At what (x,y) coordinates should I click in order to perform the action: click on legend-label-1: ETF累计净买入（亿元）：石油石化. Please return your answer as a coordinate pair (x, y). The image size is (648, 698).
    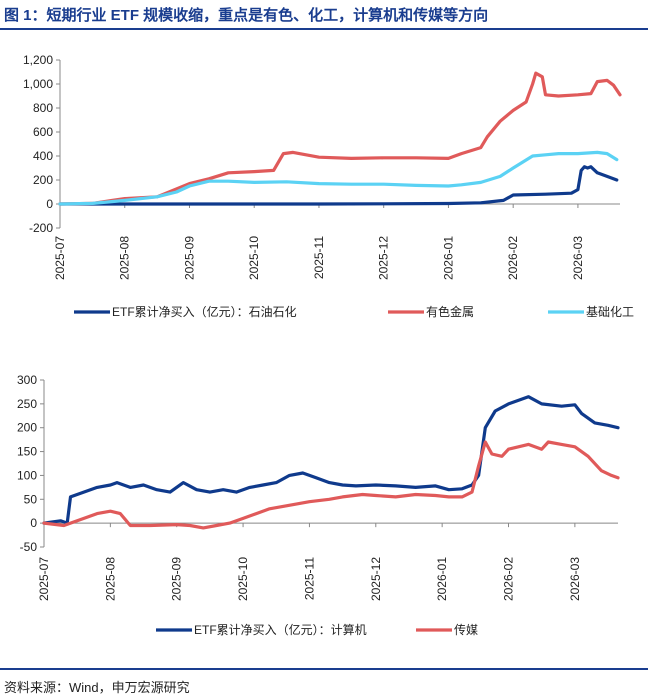
    Looking at the image, I should click on (204, 311).